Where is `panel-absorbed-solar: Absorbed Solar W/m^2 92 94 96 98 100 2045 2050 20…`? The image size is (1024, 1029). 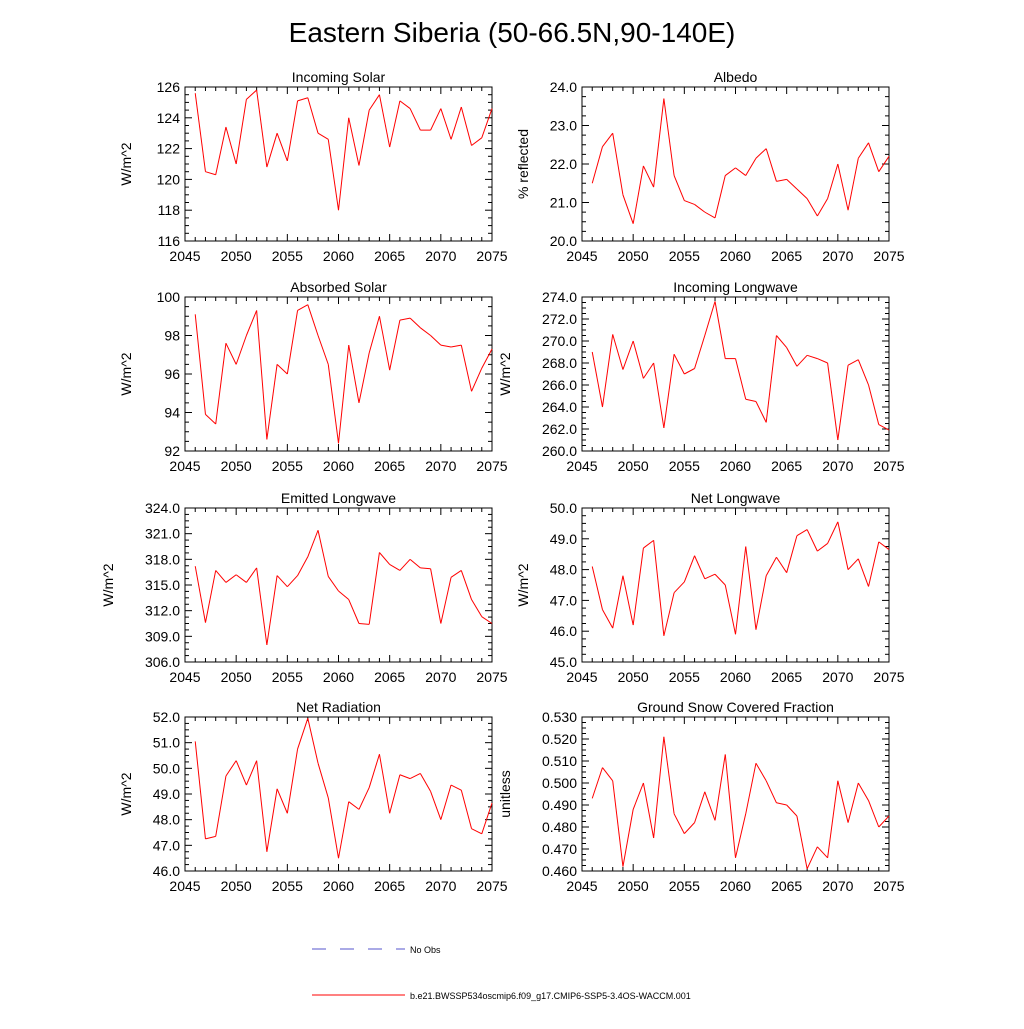 panel-absorbed-solar: Absorbed Solar W/m^2 92 94 96 98 100 2045 2050 20… is located at coordinates (313, 376).